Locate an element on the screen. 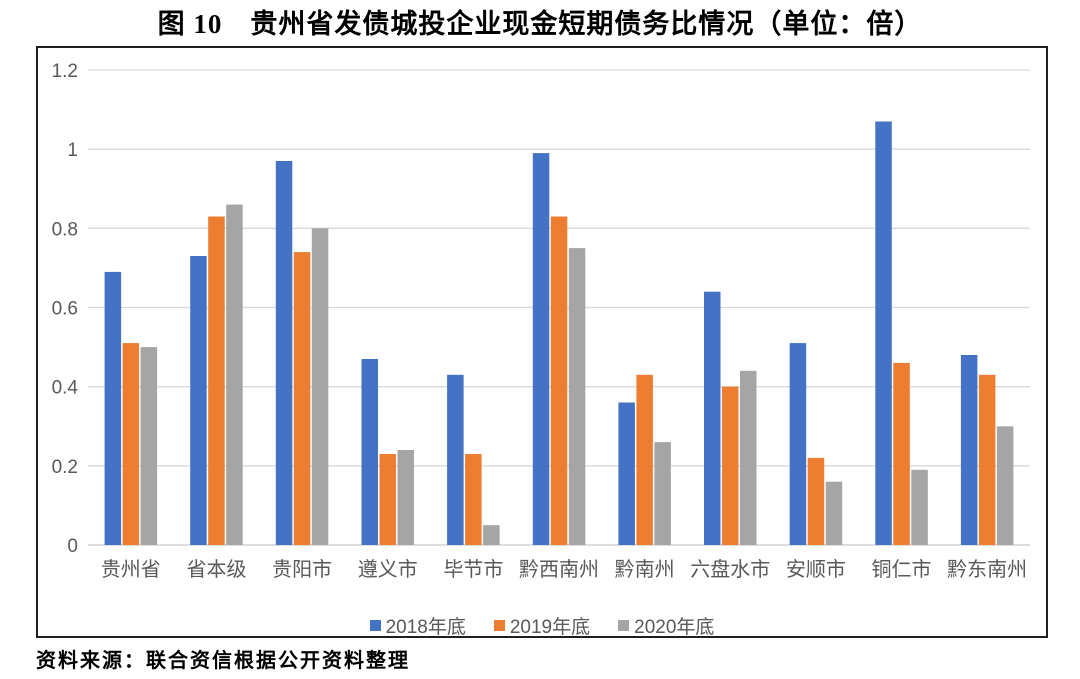 Image resolution: width=1080 pixels, height=679 pixels. source-note: 资料来源：联合资信根据公开资料整理 is located at coordinates (223, 661).